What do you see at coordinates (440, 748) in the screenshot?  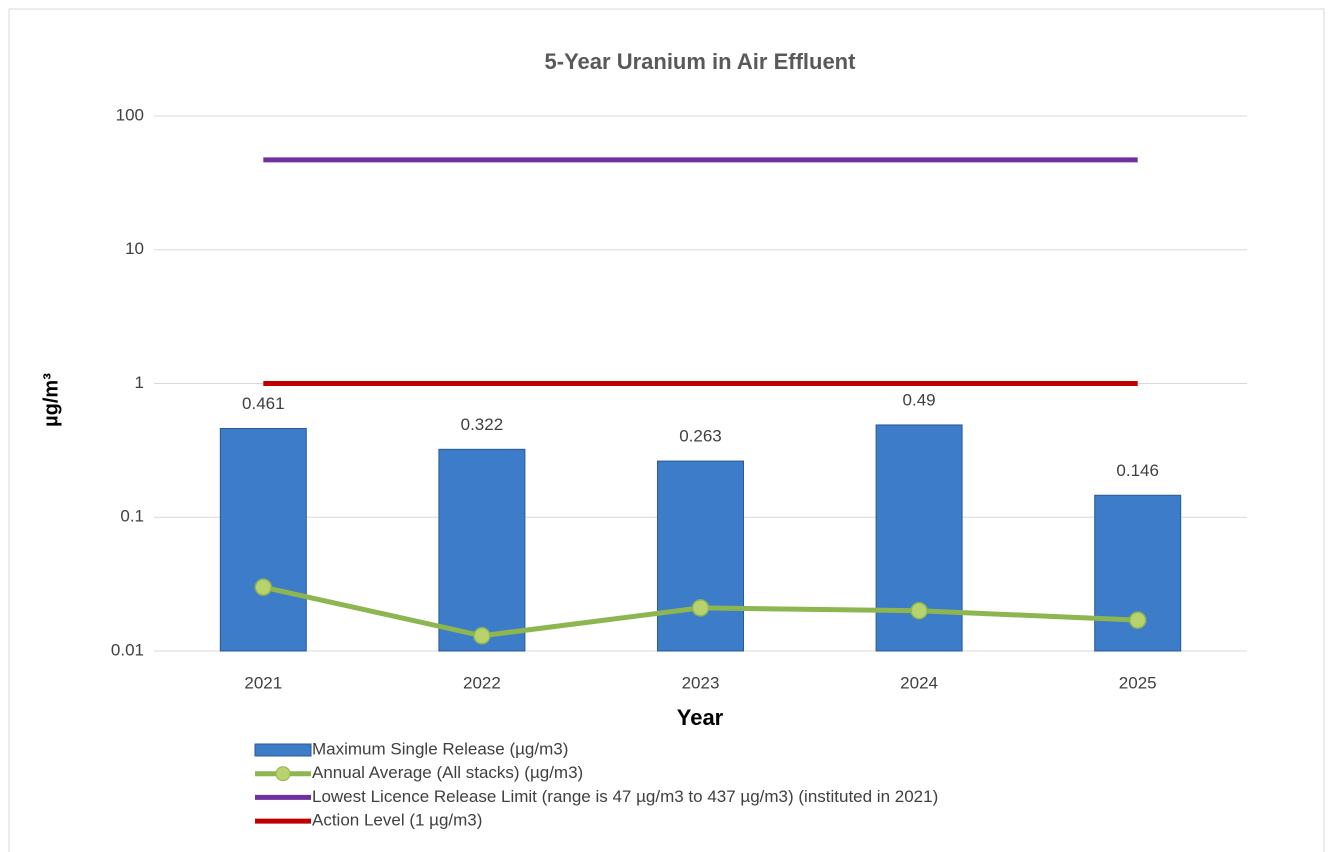 I see `legend-label: Maximum Single Release (µg/m3)` at bounding box center [440, 748].